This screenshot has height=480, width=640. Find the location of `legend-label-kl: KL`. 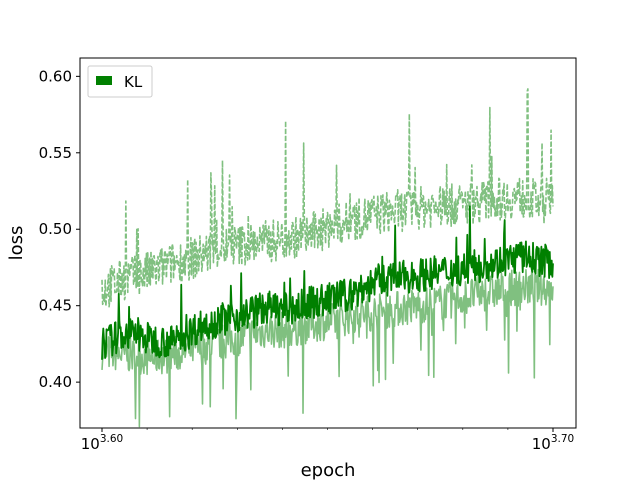

legend-label-kl: KL is located at coordinates (133, 82).